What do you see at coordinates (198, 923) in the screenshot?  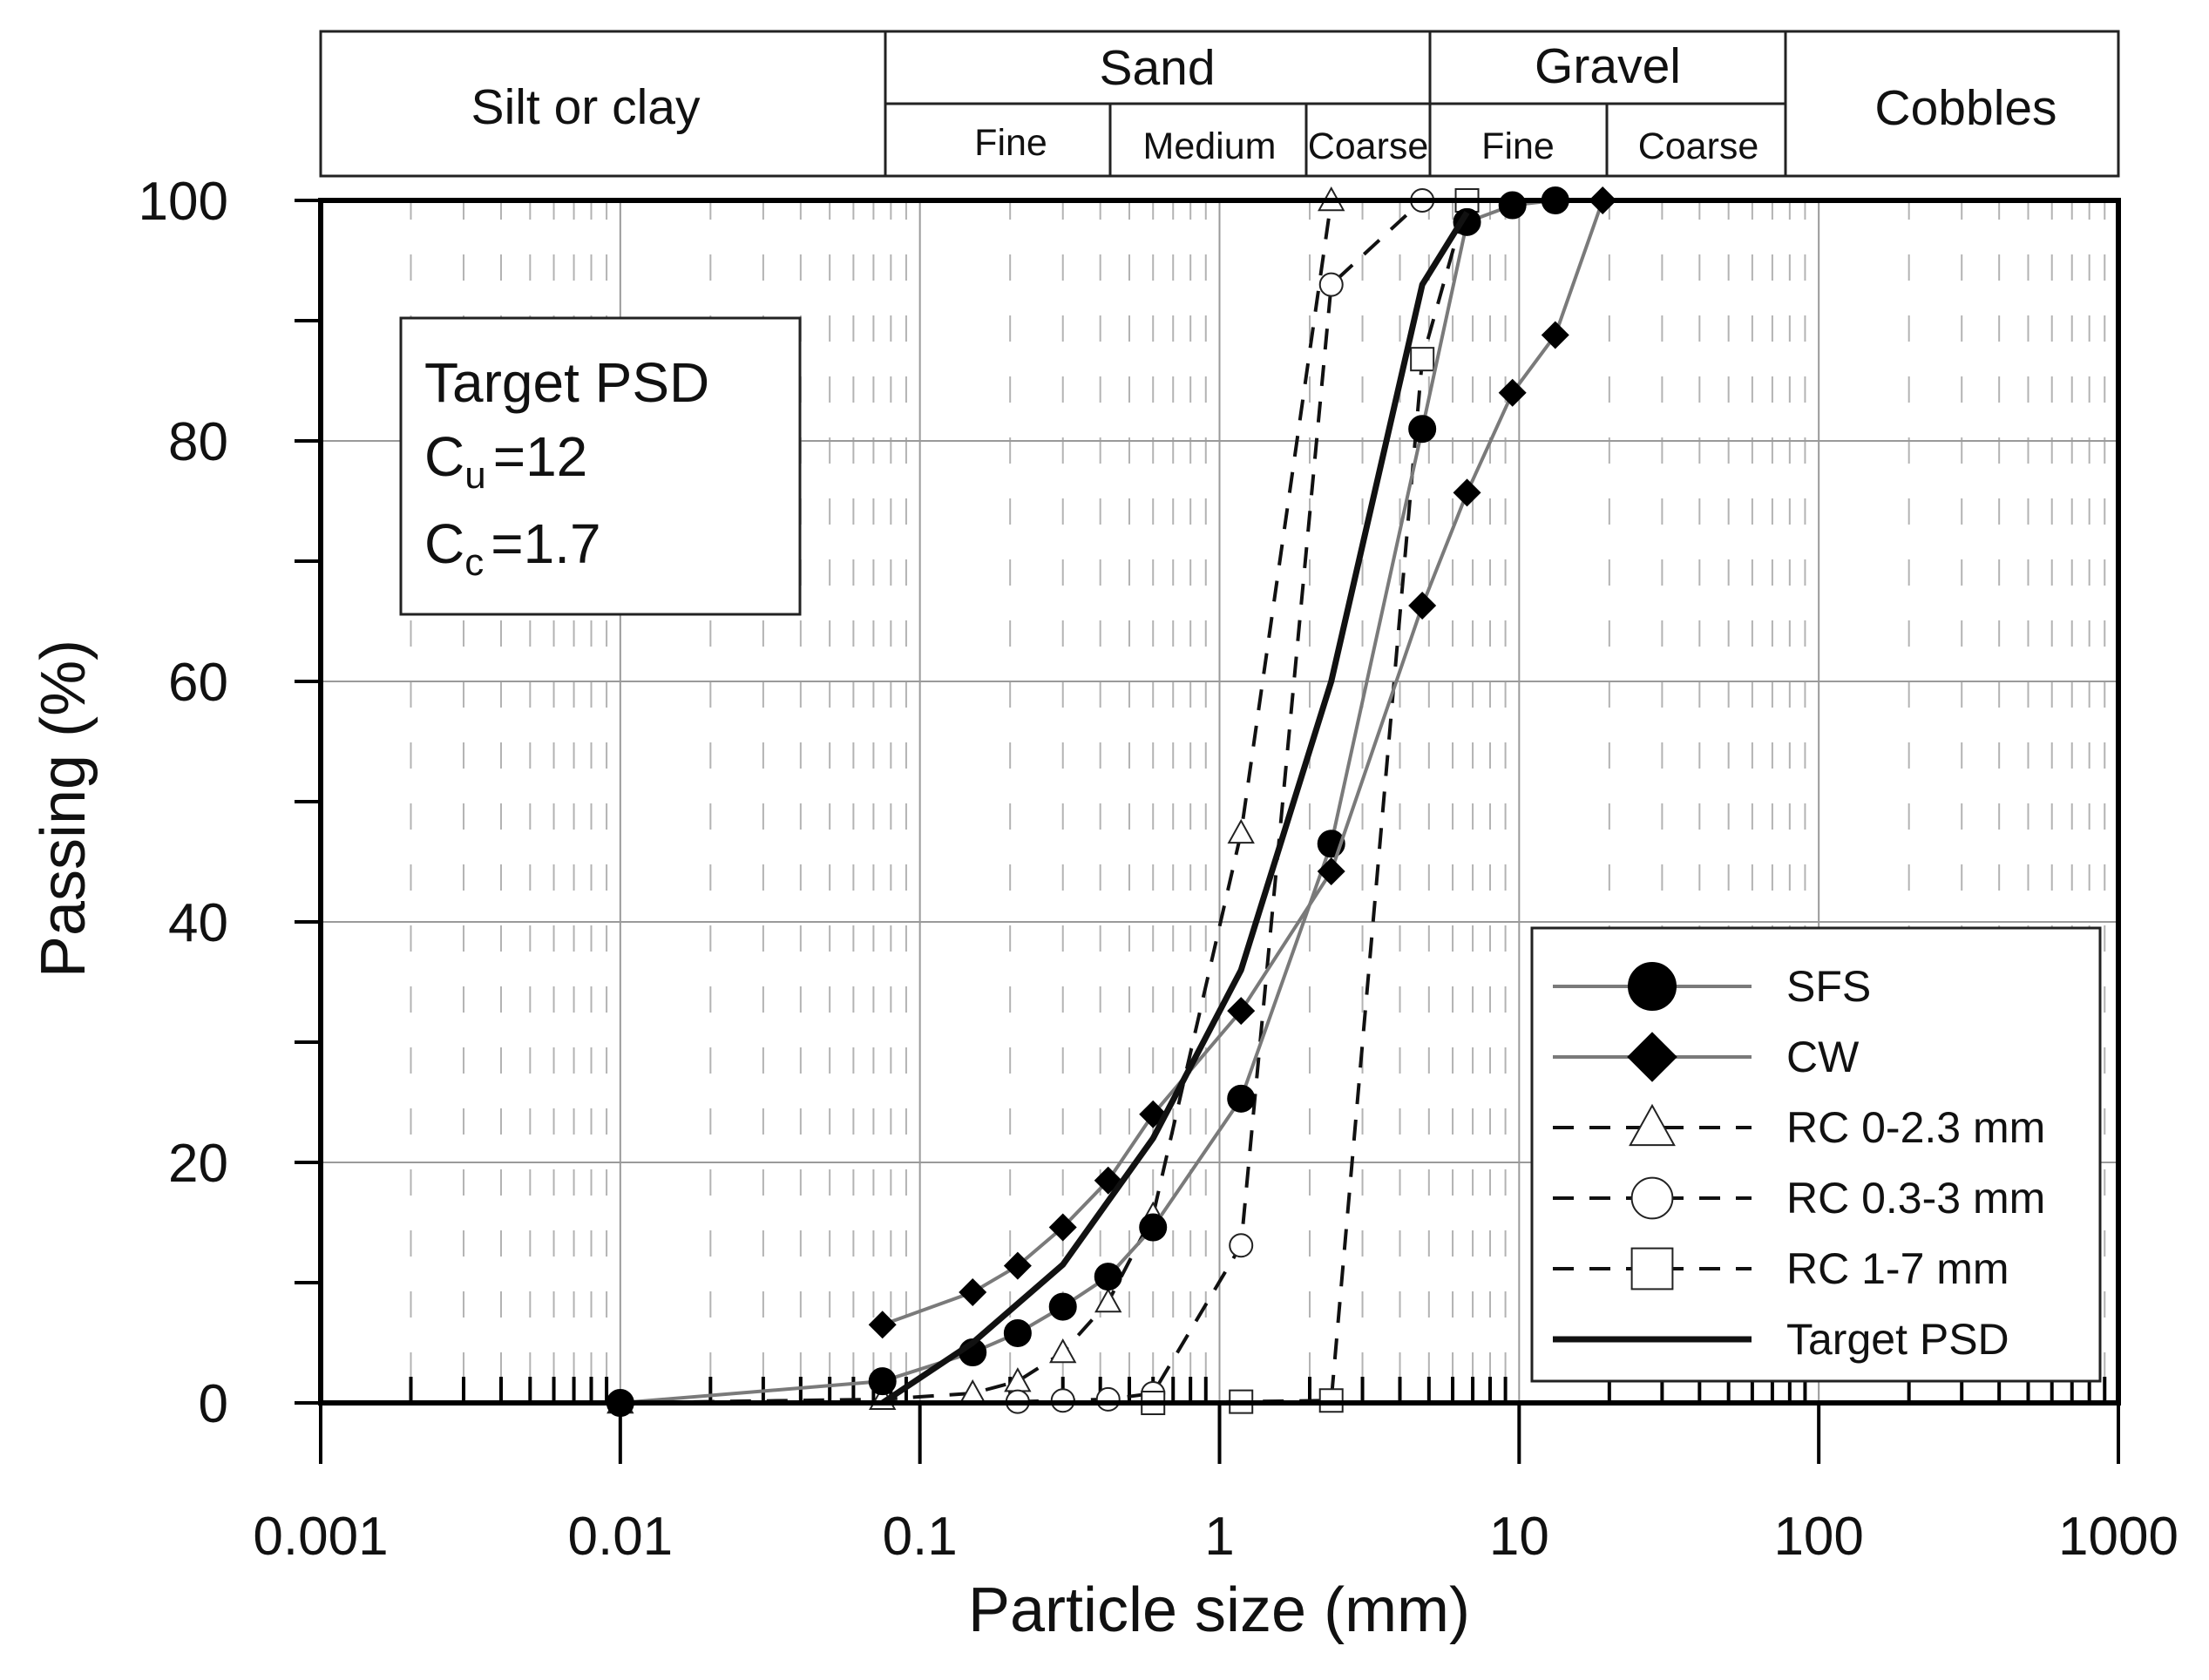 I see `y-tick-label: 40` at bounding box center [198, 923].